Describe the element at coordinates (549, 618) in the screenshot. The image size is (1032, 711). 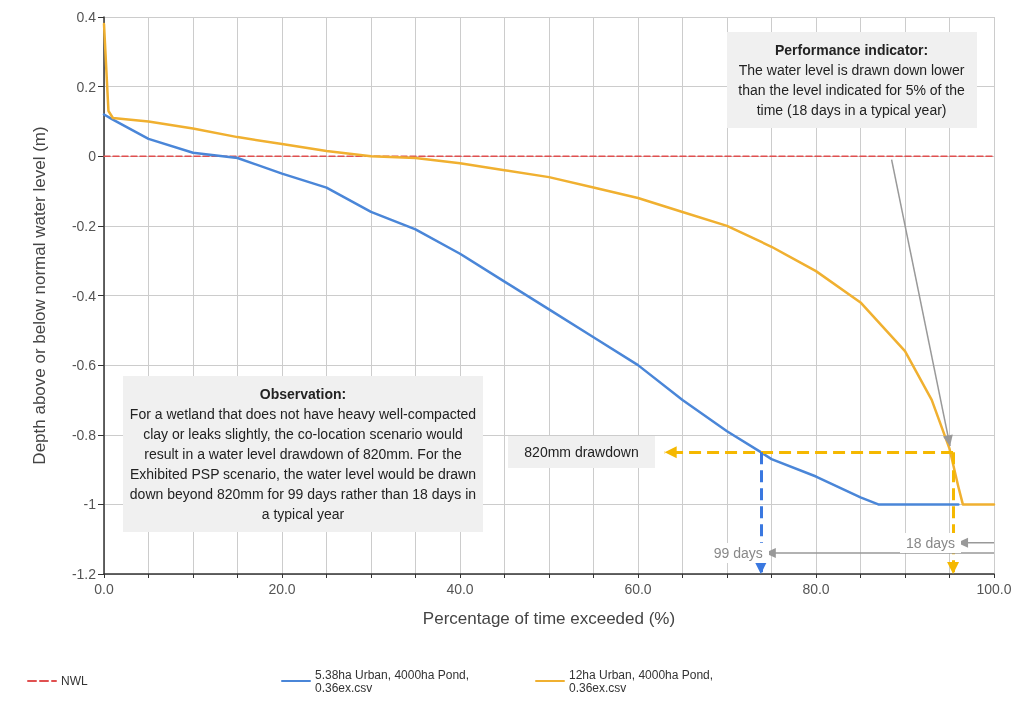
I see `x-axis-title: Percentage of time exceeded (%)` at that location.